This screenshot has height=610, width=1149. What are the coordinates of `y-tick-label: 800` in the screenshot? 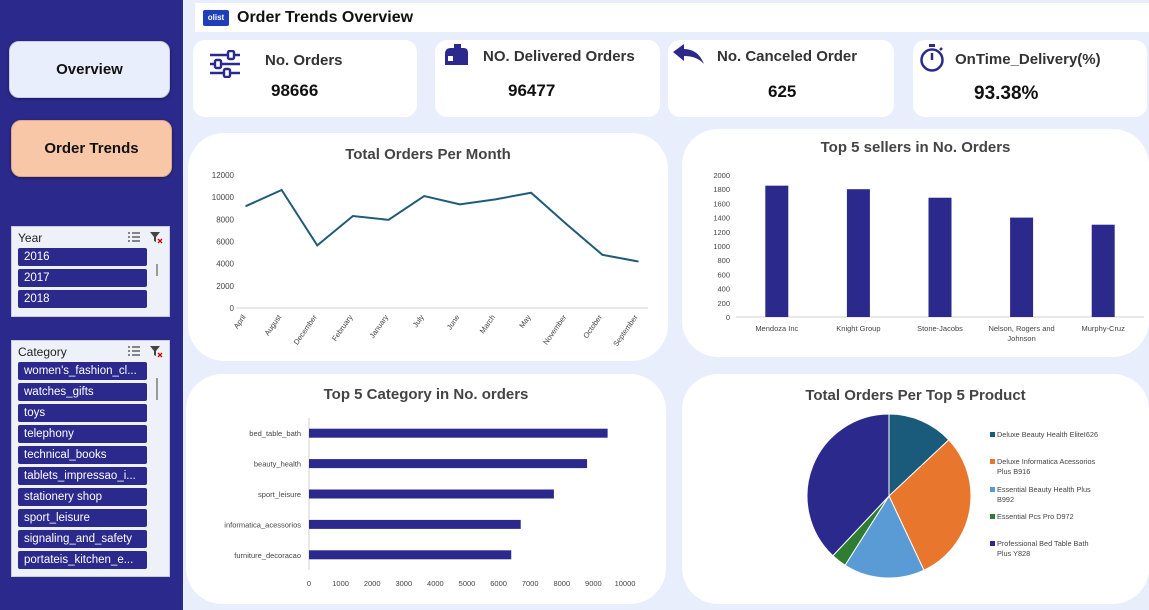 It's located at (723, 260).